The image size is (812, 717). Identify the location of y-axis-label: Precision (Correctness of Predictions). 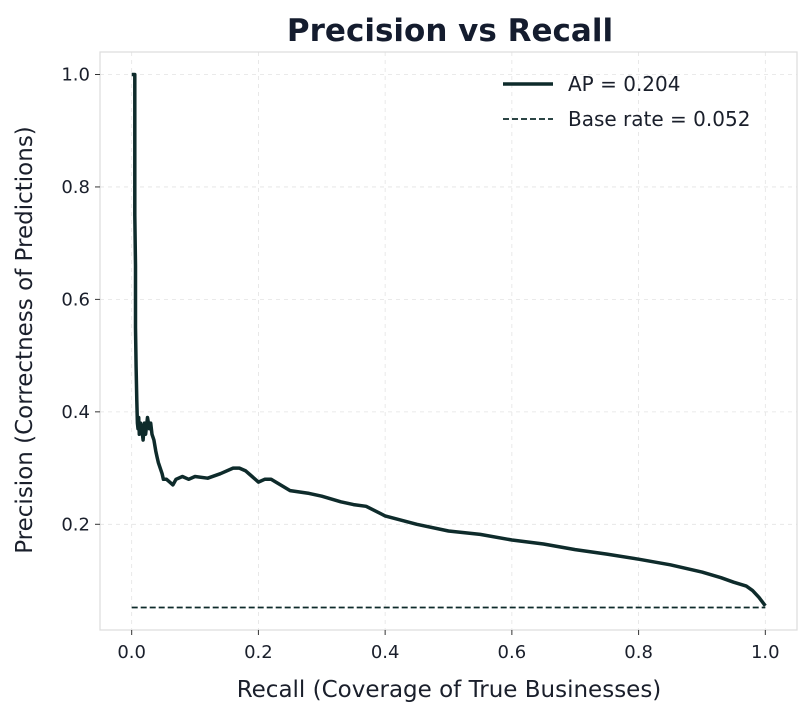
(25, 340).